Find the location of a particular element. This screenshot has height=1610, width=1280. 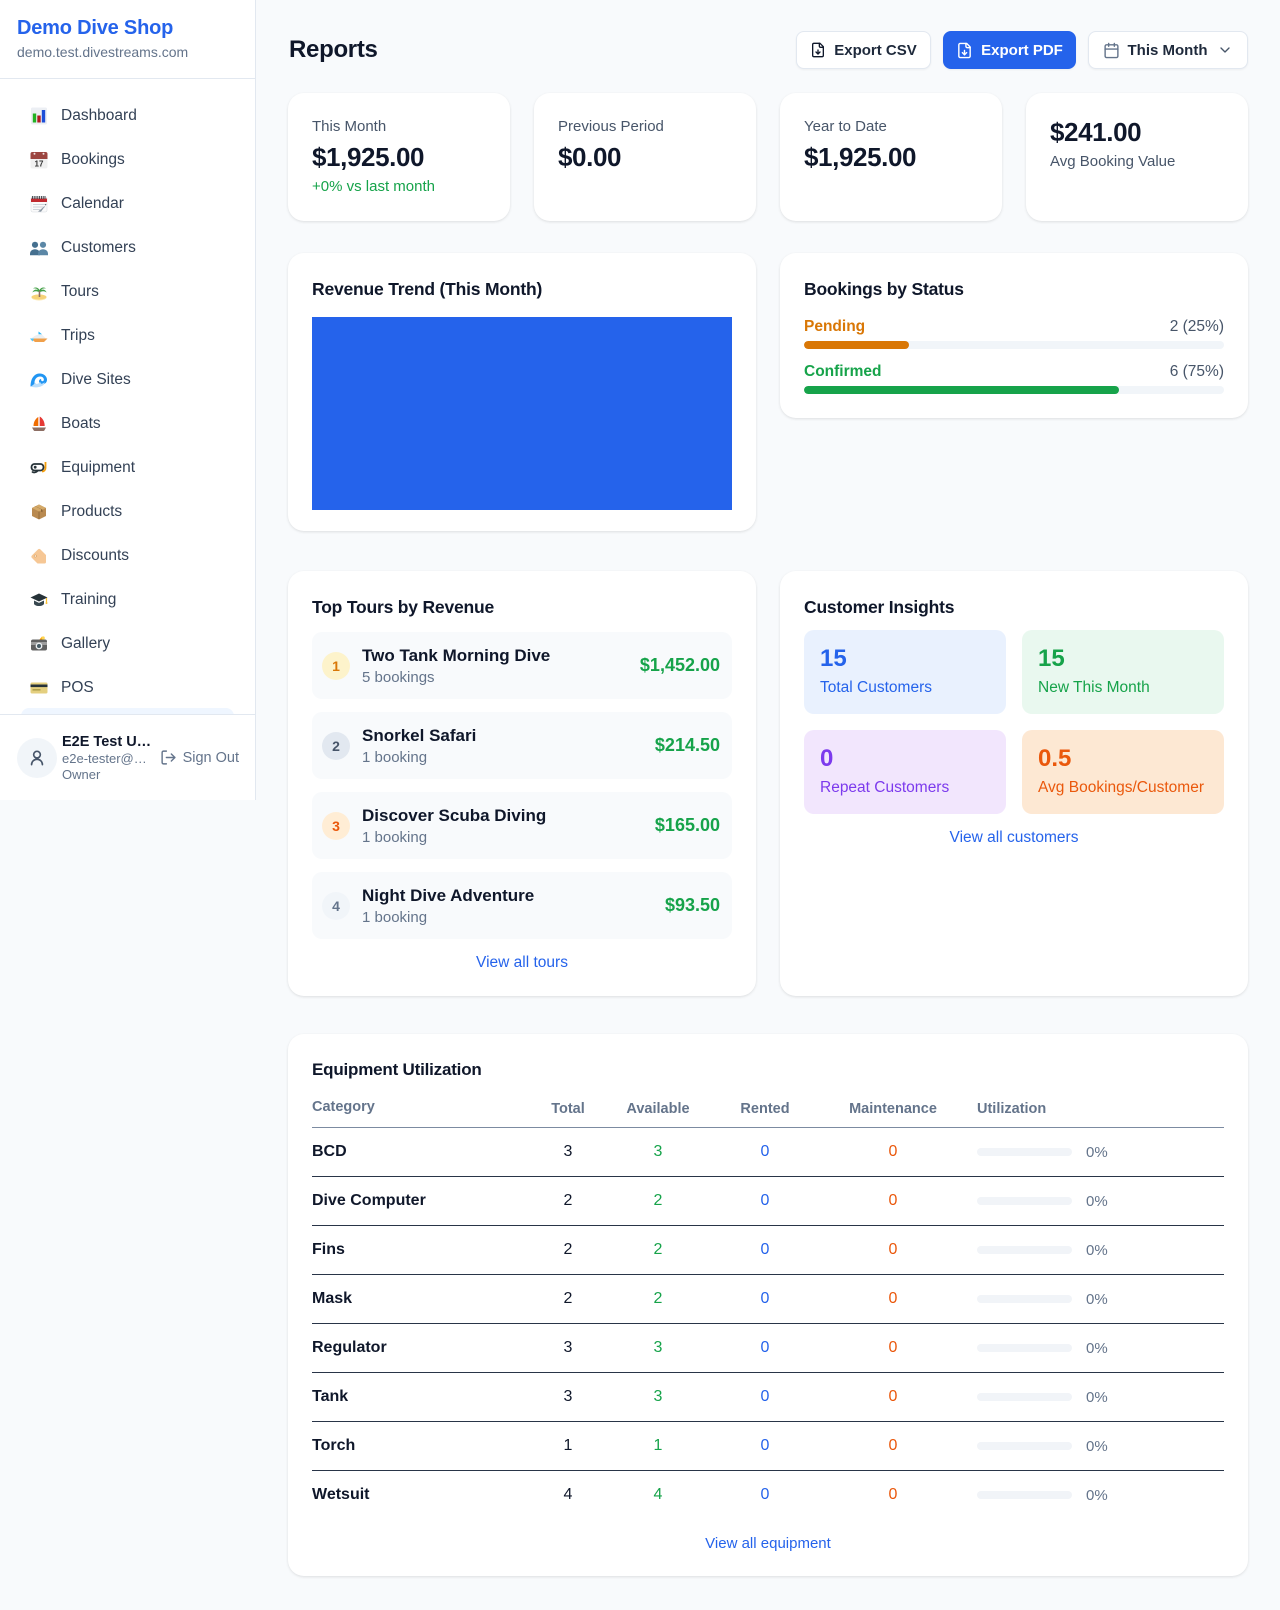

svg-text: 17 is located at coordinates (39, 164).